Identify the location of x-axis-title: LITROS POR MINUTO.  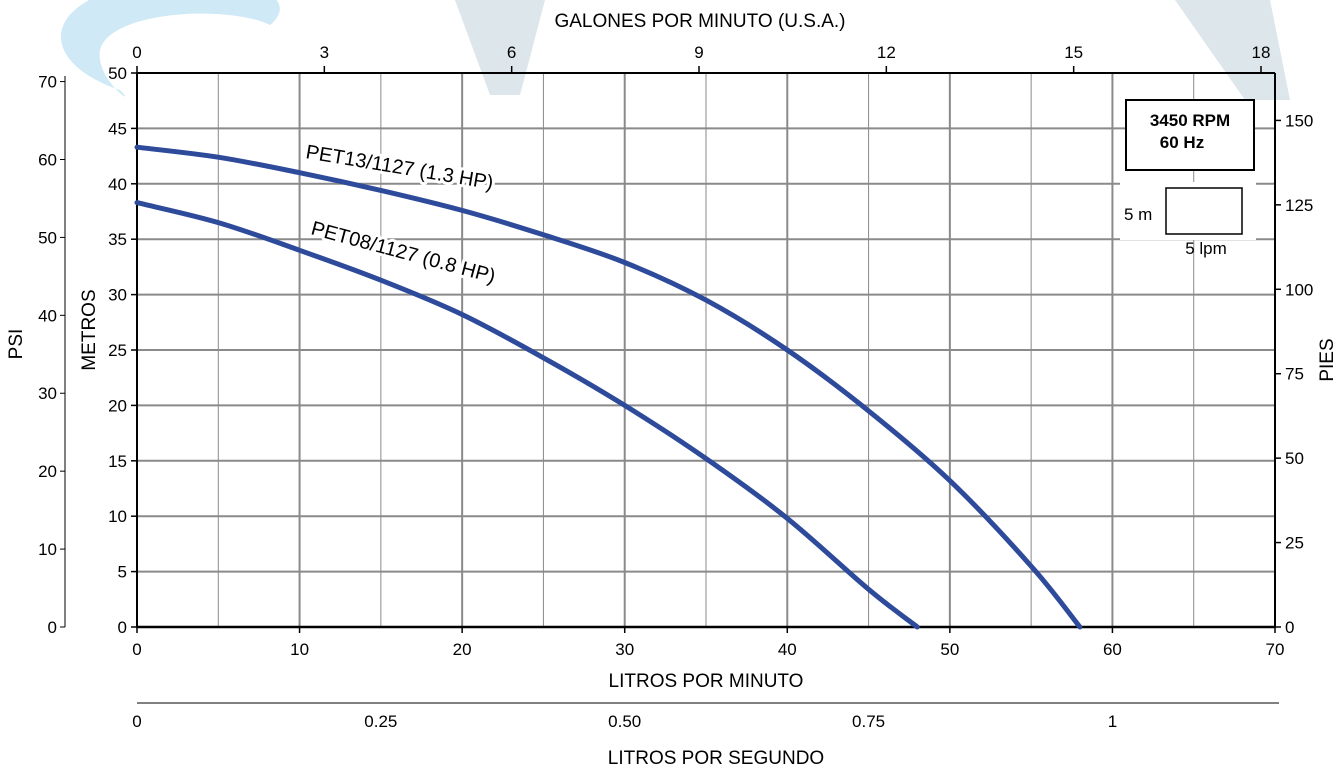
(706, 681).